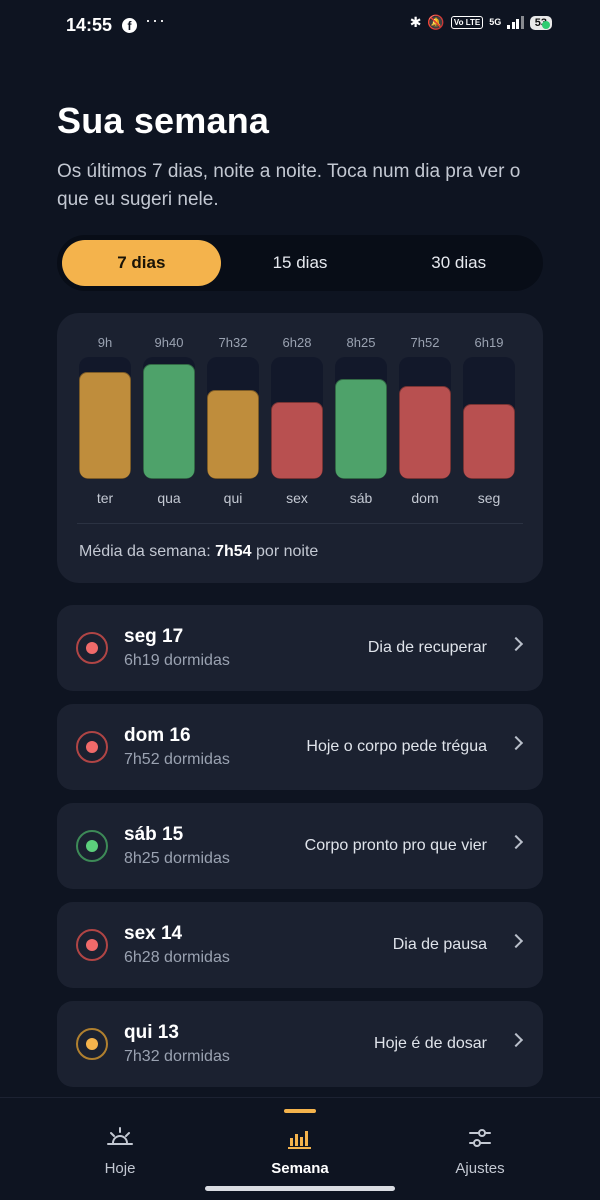 This screenshot has width=600, height=1200. Describe the element at coordinates (297, 498) in the screenshot. I see `bar-day-label: sex` at that location.